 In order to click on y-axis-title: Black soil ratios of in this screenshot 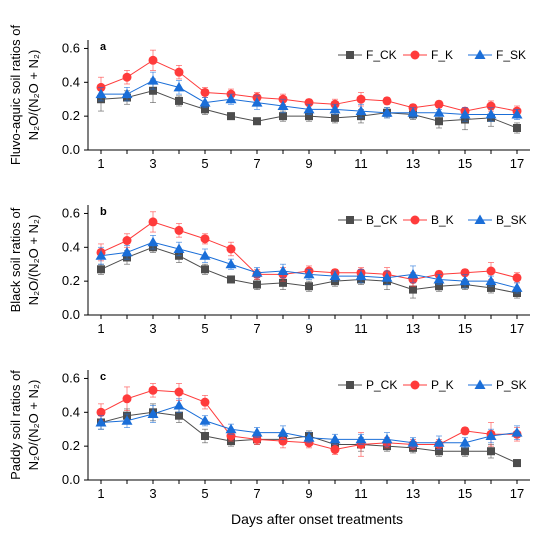, I will do `click(15, 259)`.